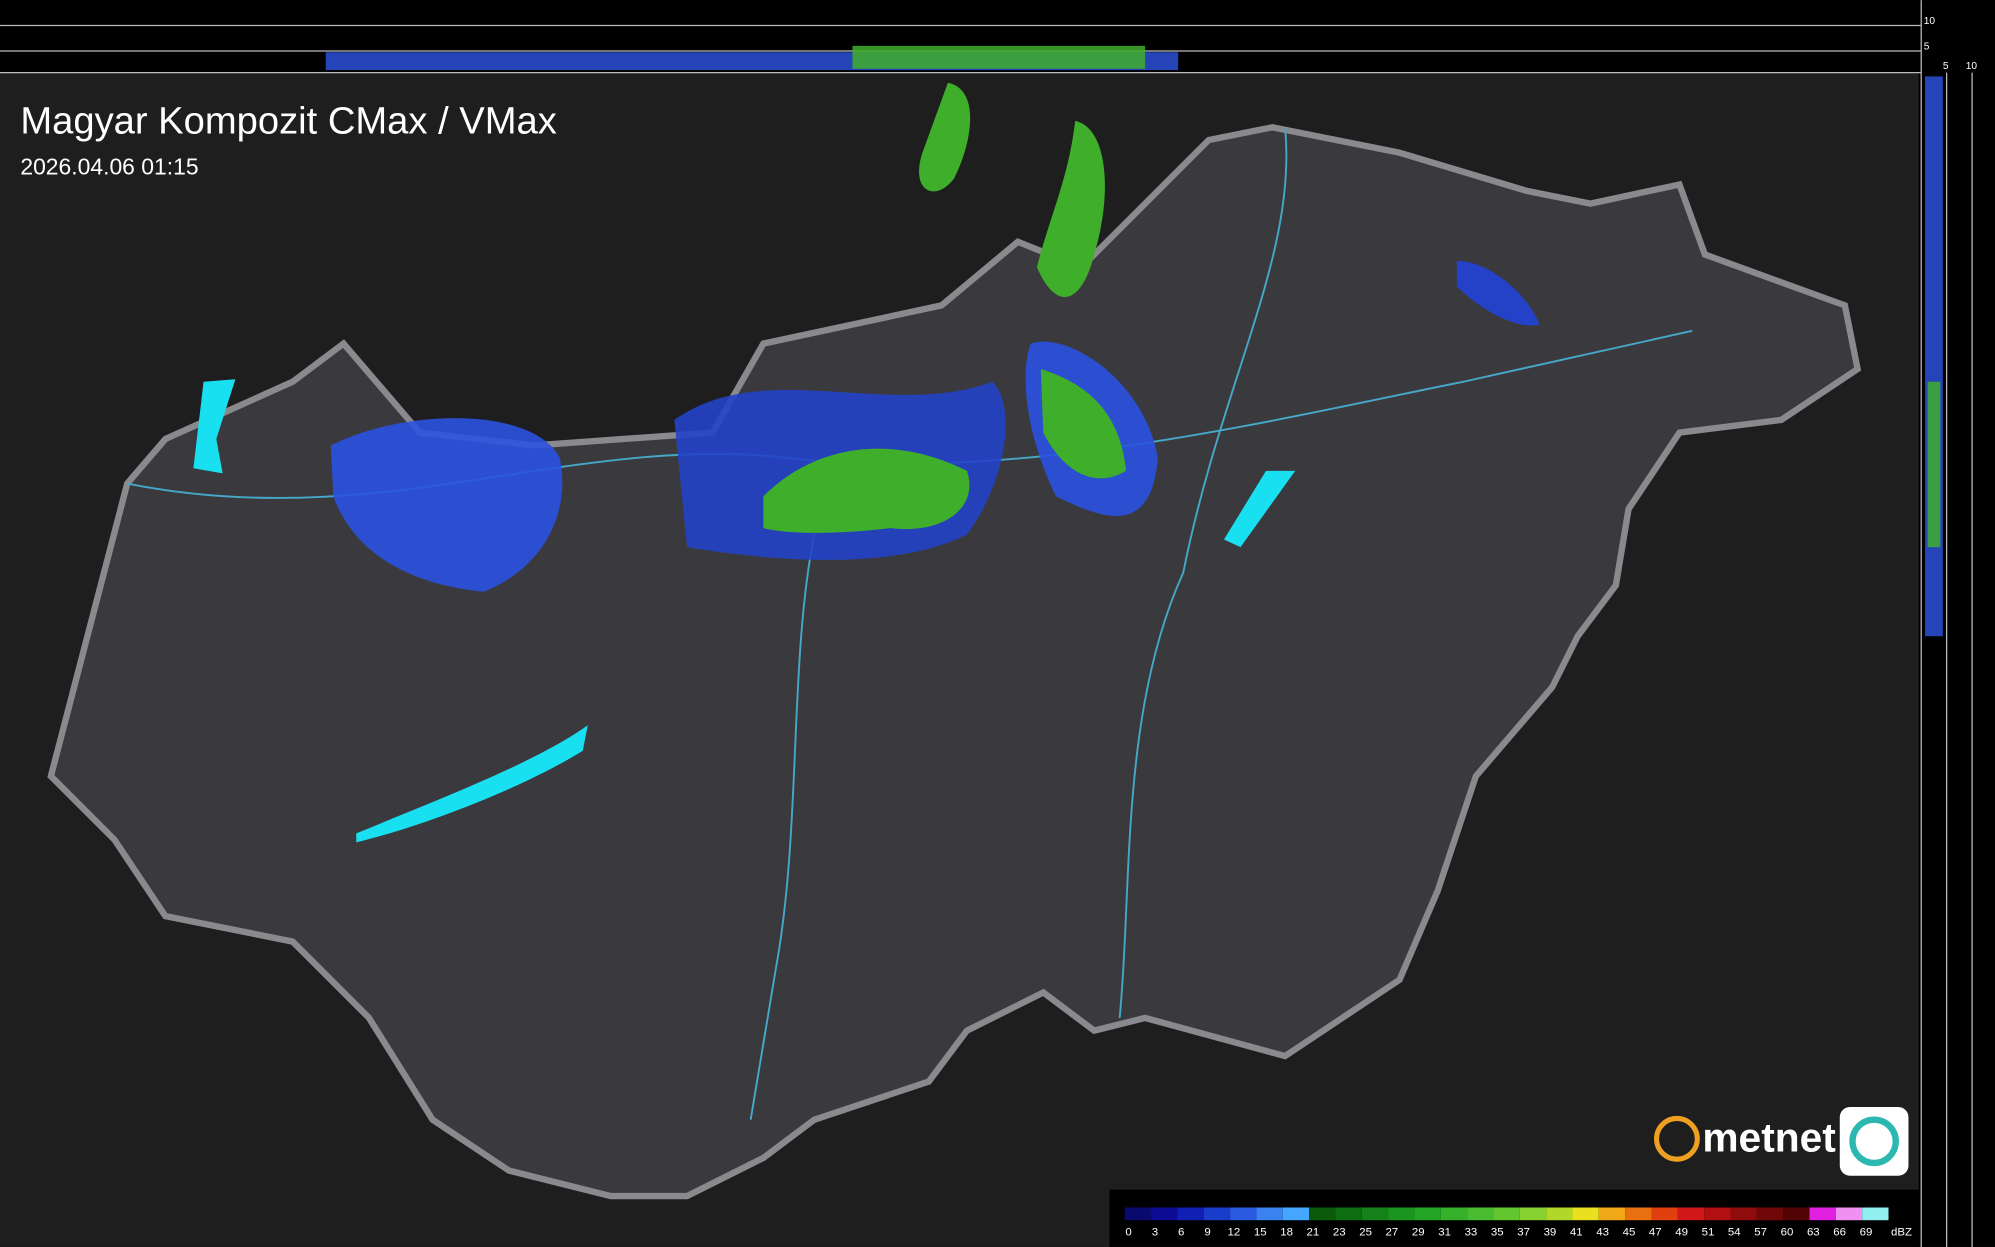  Describe the element at coordinates (1497, 1232) in the screenshot. I see `legend-label: 35` at that location.